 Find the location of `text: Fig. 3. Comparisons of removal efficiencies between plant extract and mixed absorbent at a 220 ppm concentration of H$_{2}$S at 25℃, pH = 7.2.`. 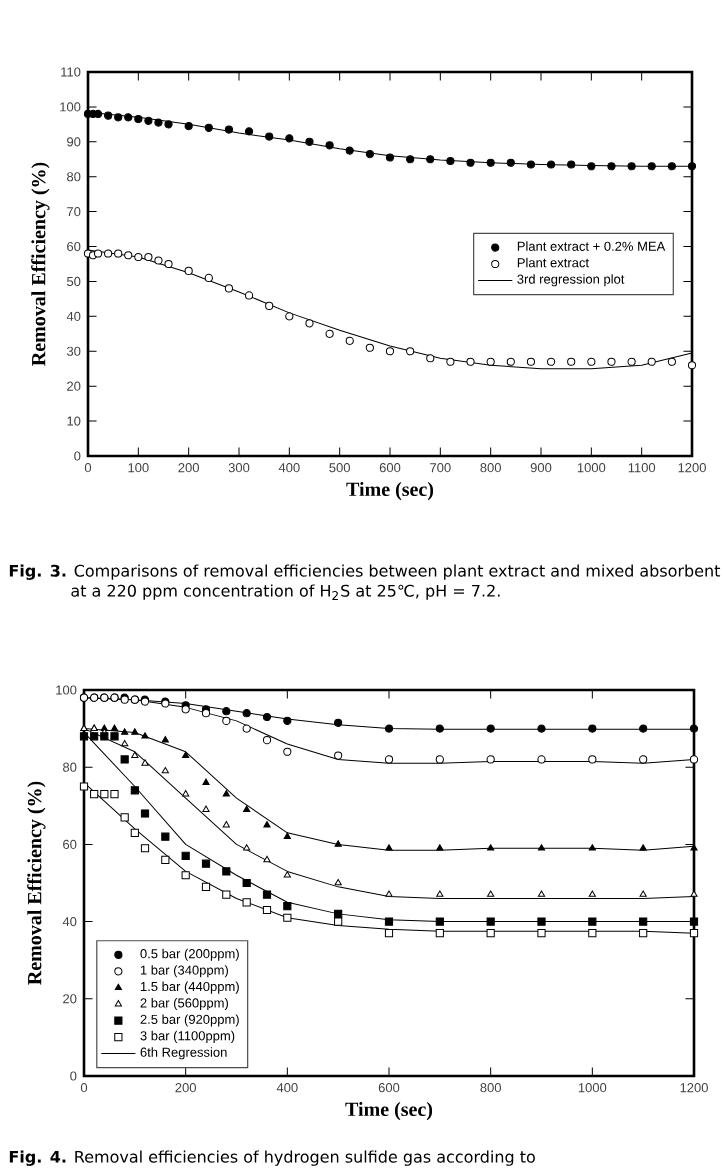

text: Fig. 3. Comparisons of removal efficiencies between plant extract and mixed absorbent at a 220 ppm concentration of H$_{2}$S at 25℃, pH = 7.2. is located at coordinates (365, 582).